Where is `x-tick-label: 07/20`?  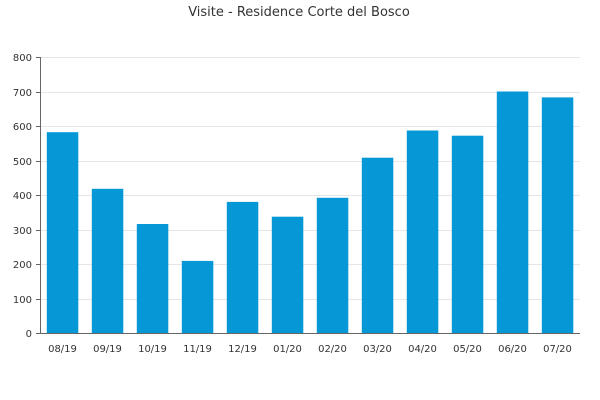 x-tick-label: 07/20 is located at coordinates (557, 349).